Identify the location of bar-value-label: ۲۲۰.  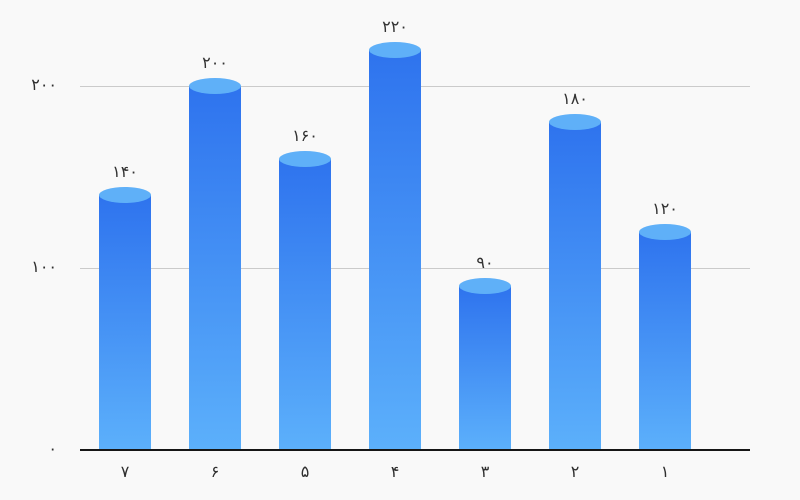
(395, 26).